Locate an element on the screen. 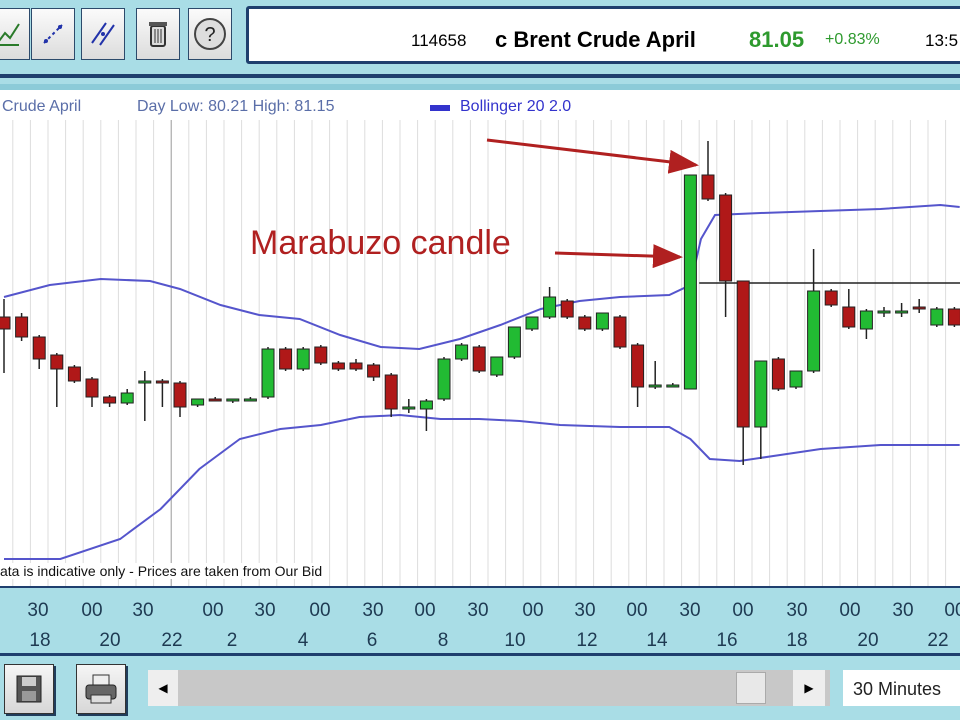  parallel-line-icon is located at coordinates (103, 34).